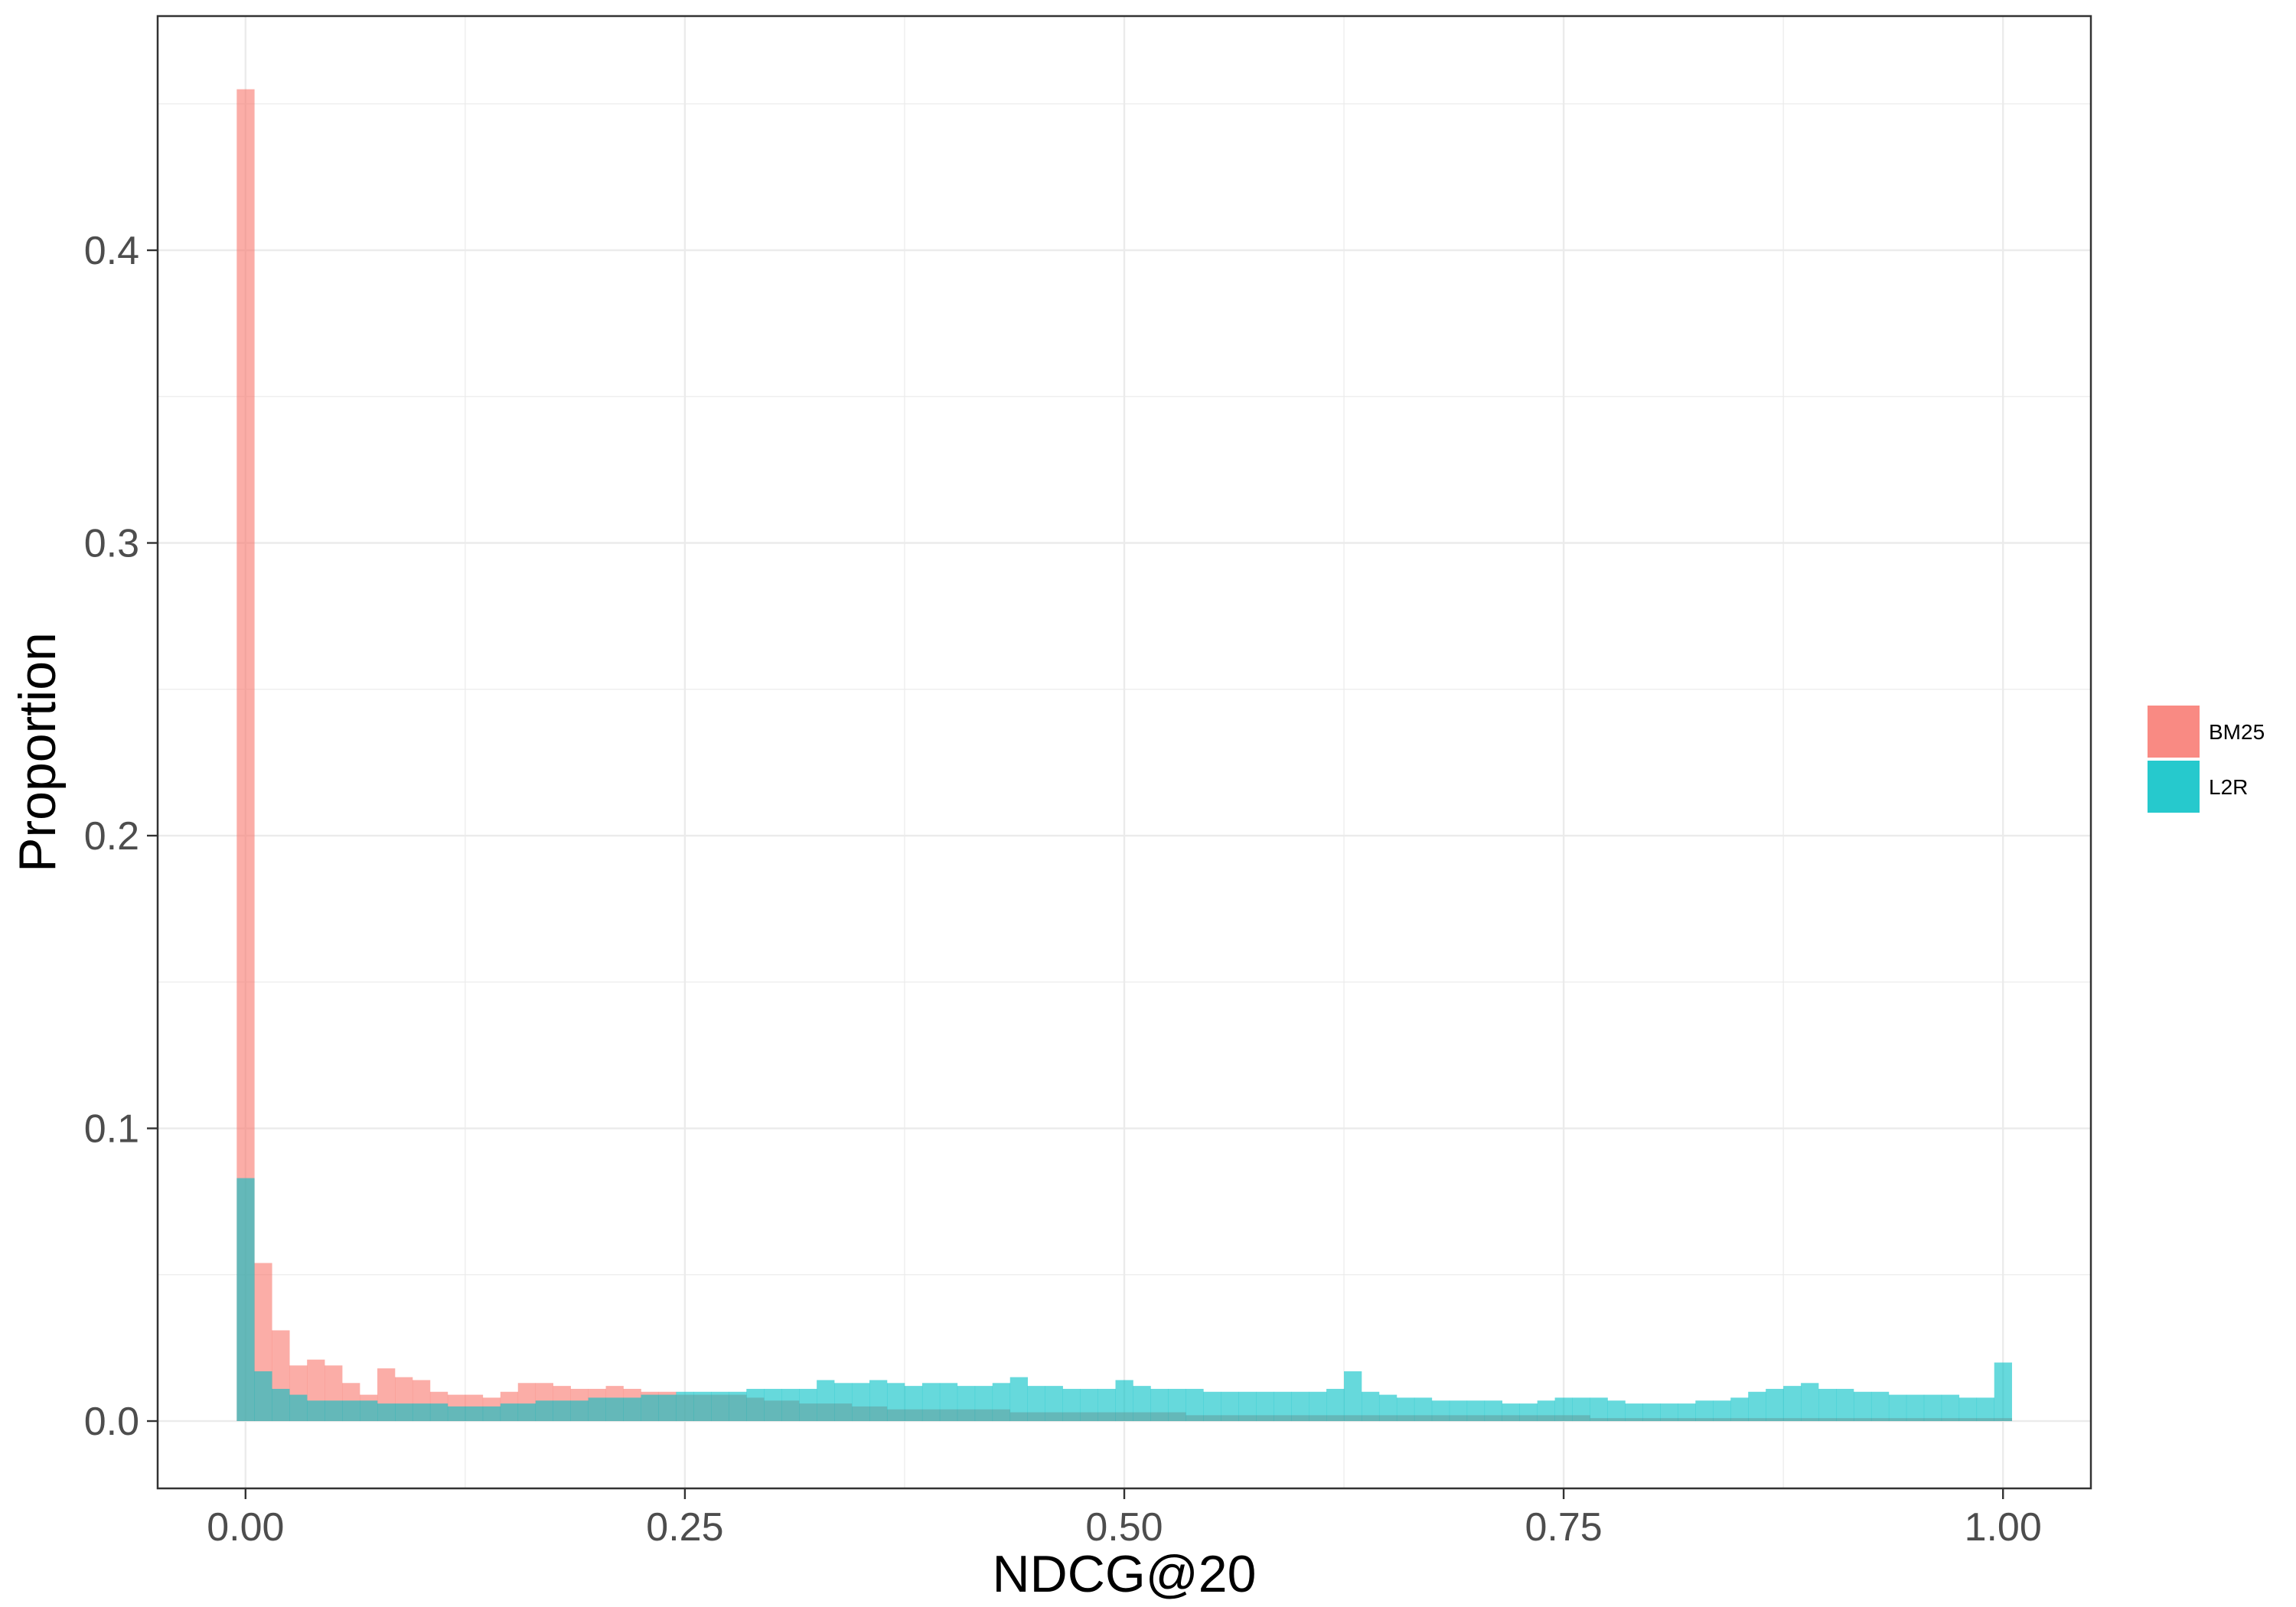  Describe the element at coordinates (1124, 1300) in the screenshot. I see `series-l2r` at that location.